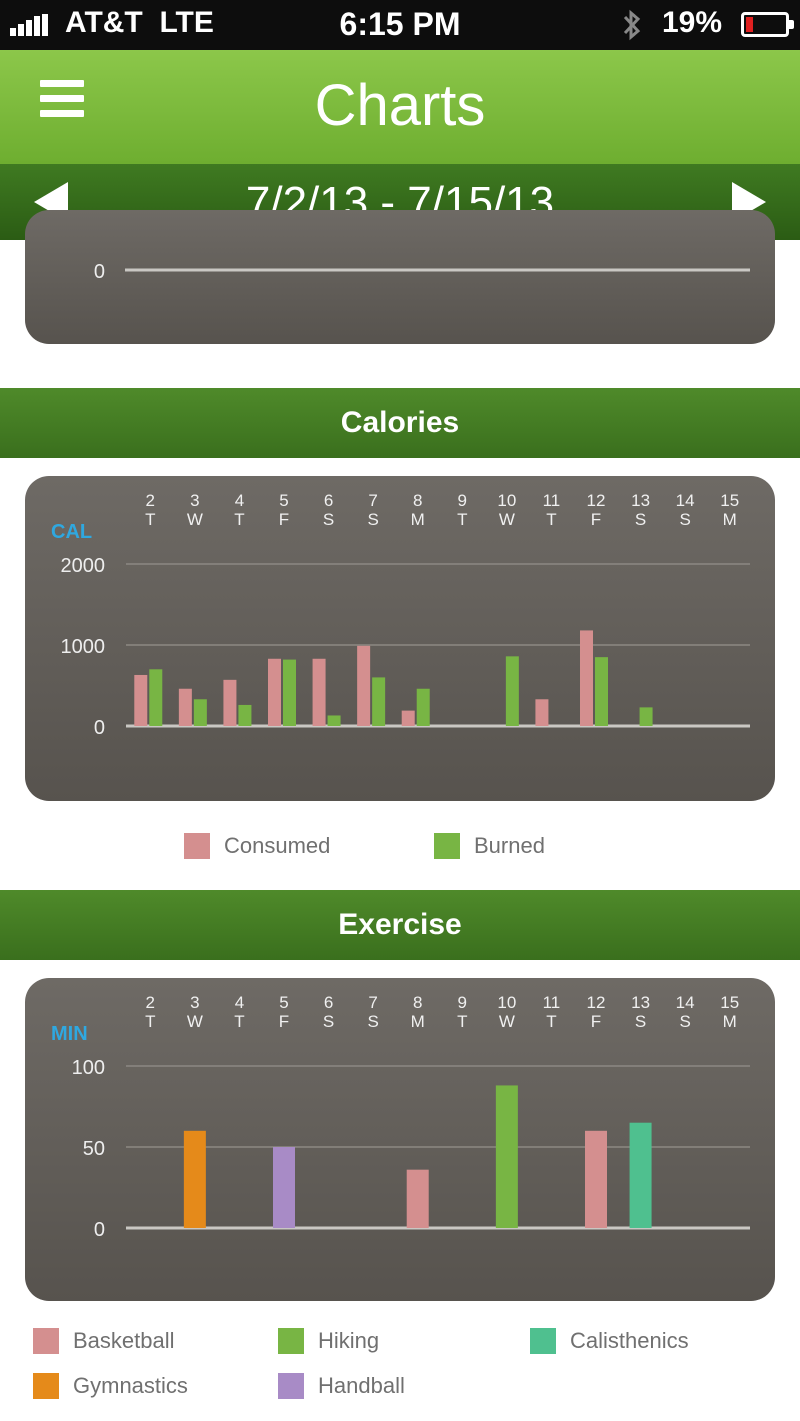 The image size is (800, 1421). Describe the element at coordinates (640, 1175) in the screenshot. I see `exercise-bar-calisthenics` at that location.